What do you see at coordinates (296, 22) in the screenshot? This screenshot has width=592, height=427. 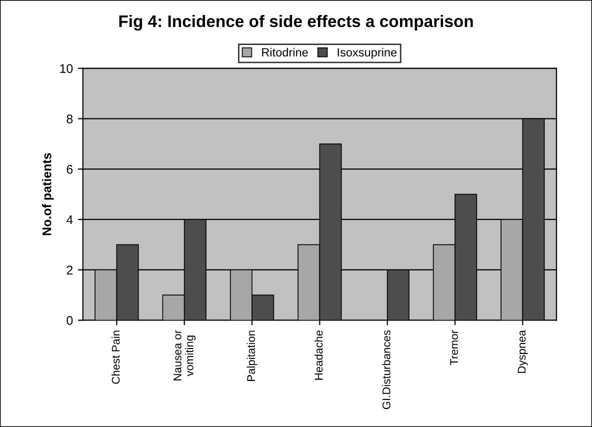 I see `chart-title: Fig 4: Incidence of side effects a comparison` at bounding box center [296, 22].